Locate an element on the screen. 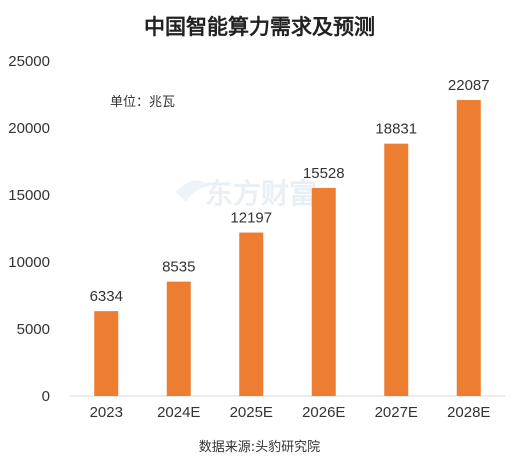  x-tick-label-2028E: 2028E is located at coordinates (468, 412).